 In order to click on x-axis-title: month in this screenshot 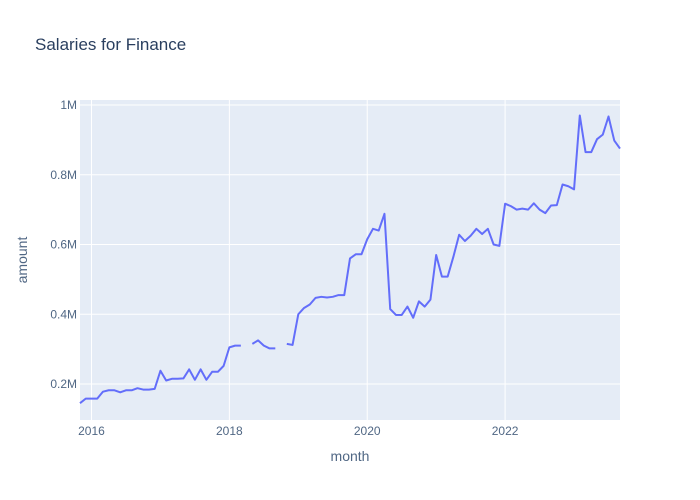, I will do `click(350, 456)`.